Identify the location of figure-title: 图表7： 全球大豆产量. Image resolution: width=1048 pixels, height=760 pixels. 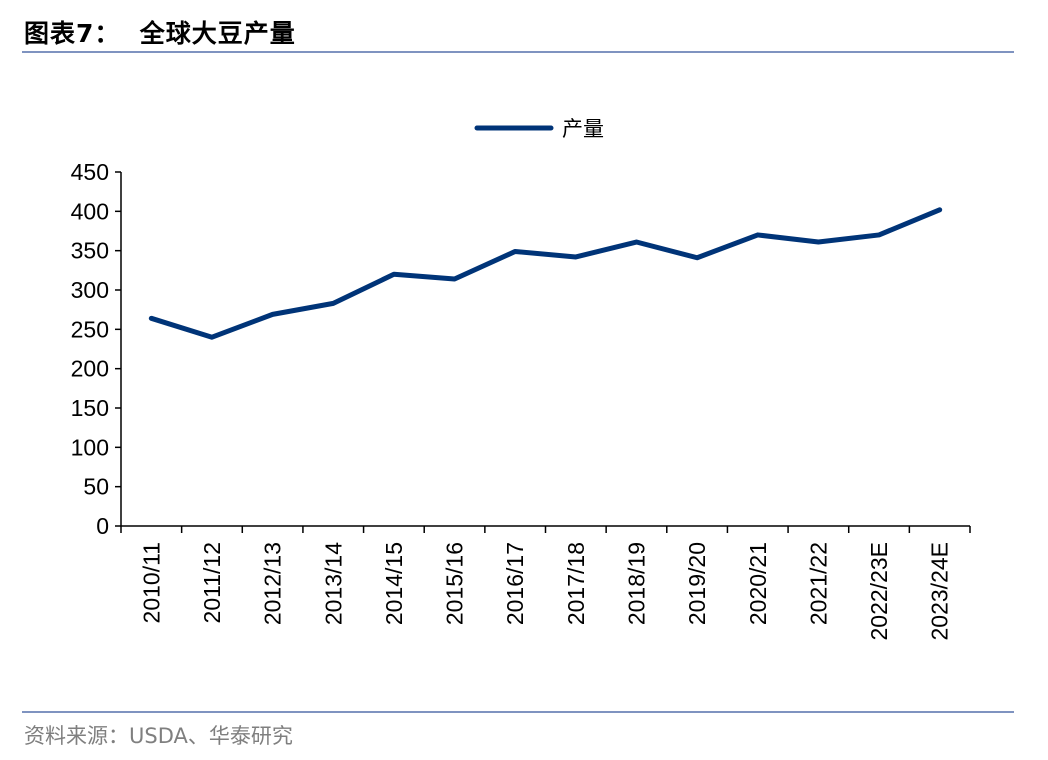
(160, 33).